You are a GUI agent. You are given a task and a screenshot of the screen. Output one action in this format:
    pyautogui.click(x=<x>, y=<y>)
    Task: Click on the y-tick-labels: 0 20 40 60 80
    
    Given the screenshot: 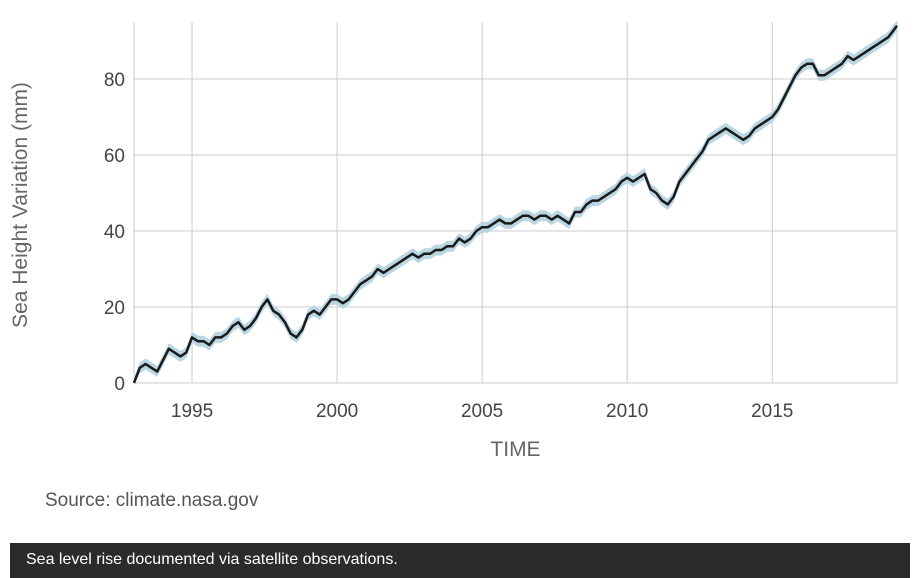 What is the action you would take?
    pyautogui.click(x=114, y=232)
    